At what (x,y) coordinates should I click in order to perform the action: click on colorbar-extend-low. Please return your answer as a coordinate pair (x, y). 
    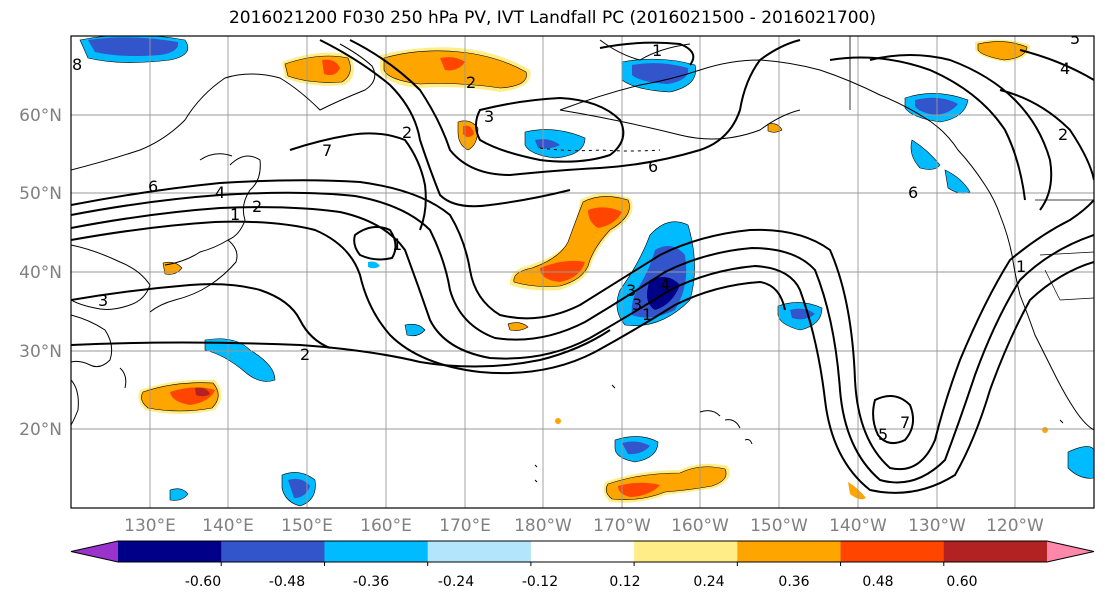
    Looking at the image, I should click on (94, 551).